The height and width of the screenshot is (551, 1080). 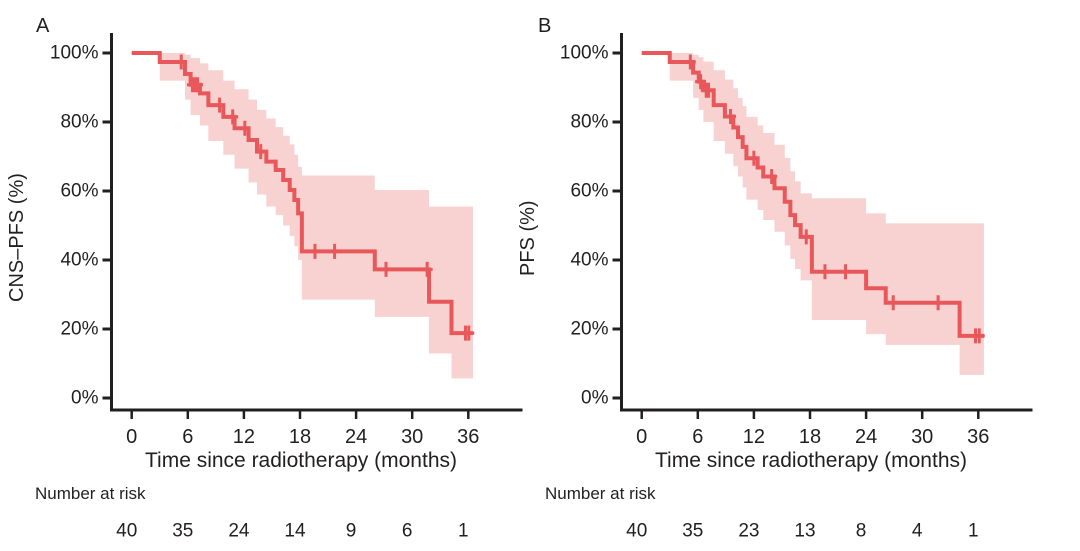 What do you see at coordinates (79, 260) in the screenshot?
I see `panel-a-y-tick-label: 40%` at bounding box center [79, 260].